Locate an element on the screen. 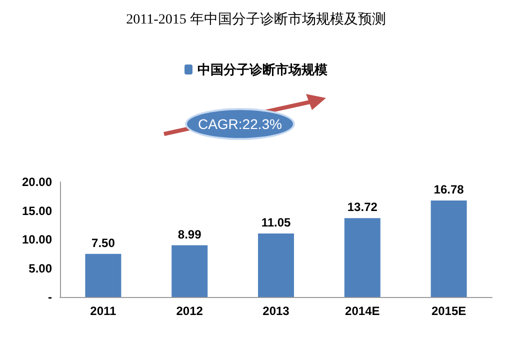  x-tick-label: 2014E is located at coordinates (362, 311).